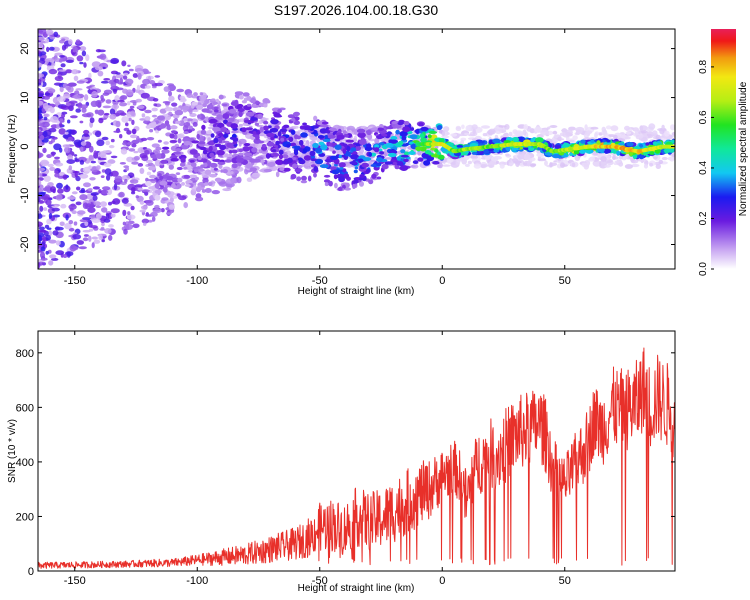  Describe the element at coordinates (703, 218) in the screenshot. I see `colorbar-tick-label: 0.2` at that location.